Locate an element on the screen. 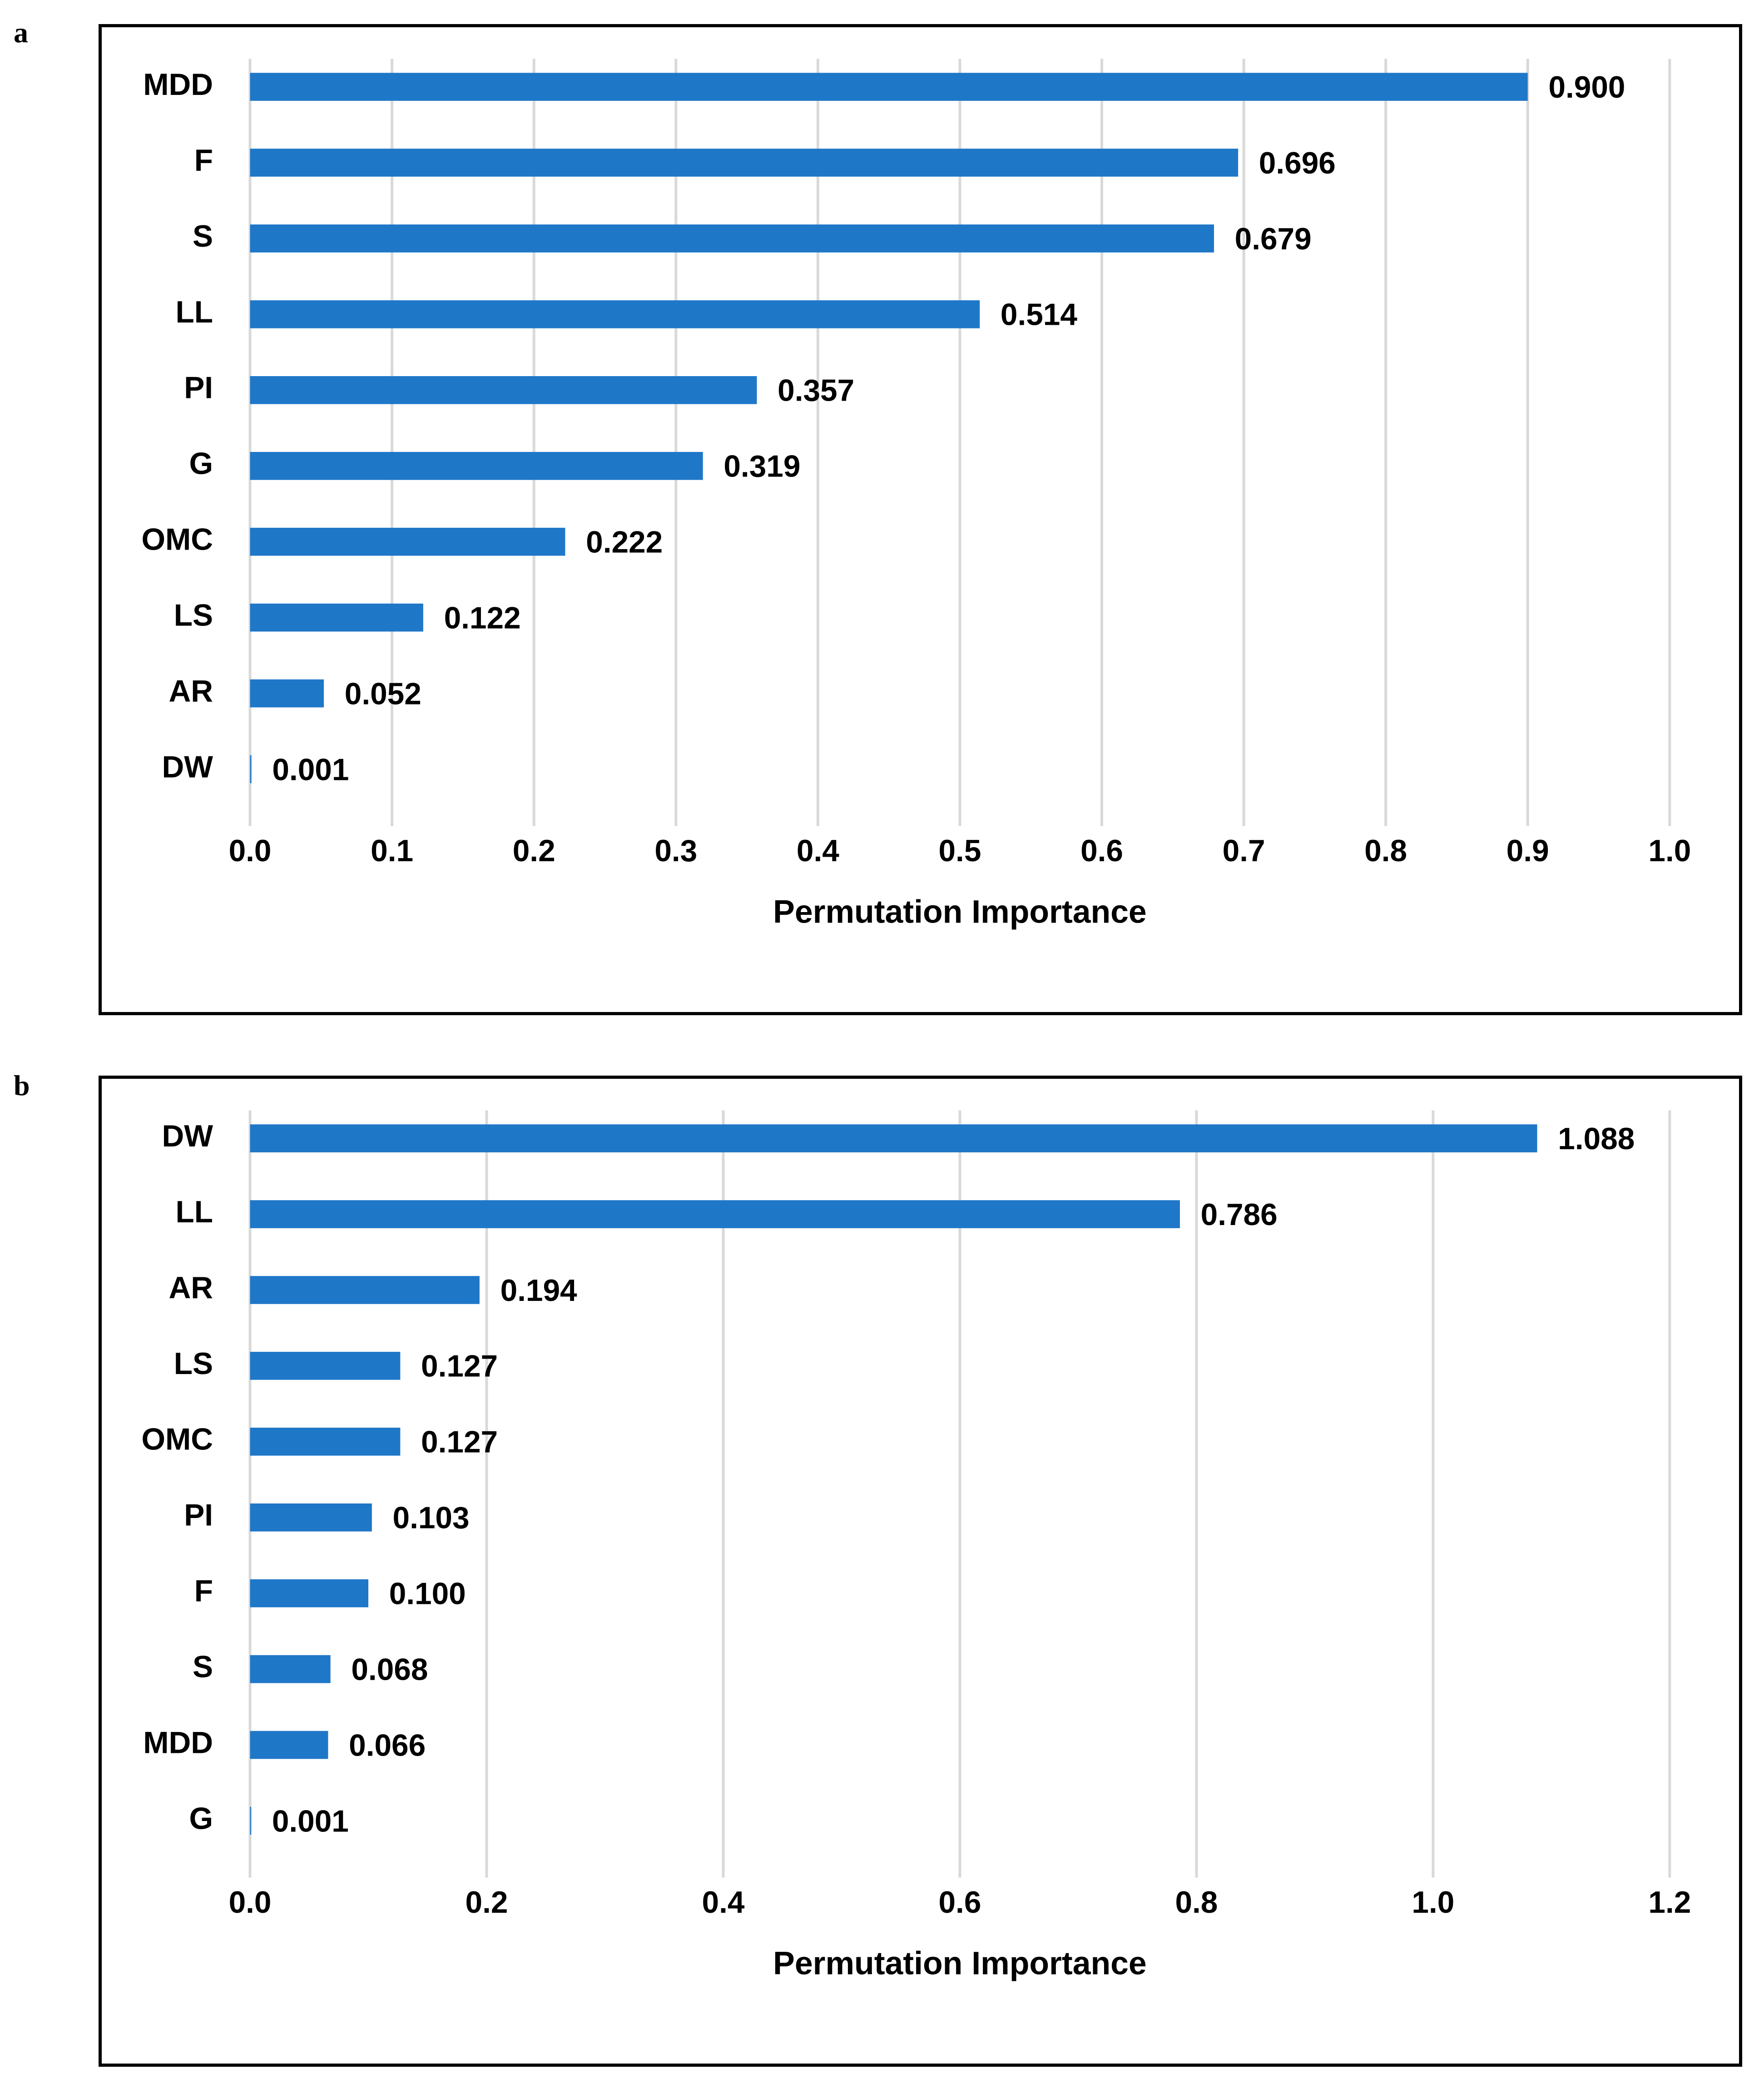 The width and height of the screenshot is (1764, 2084). panel-label-b: b is located at coordinates (22, 1085).